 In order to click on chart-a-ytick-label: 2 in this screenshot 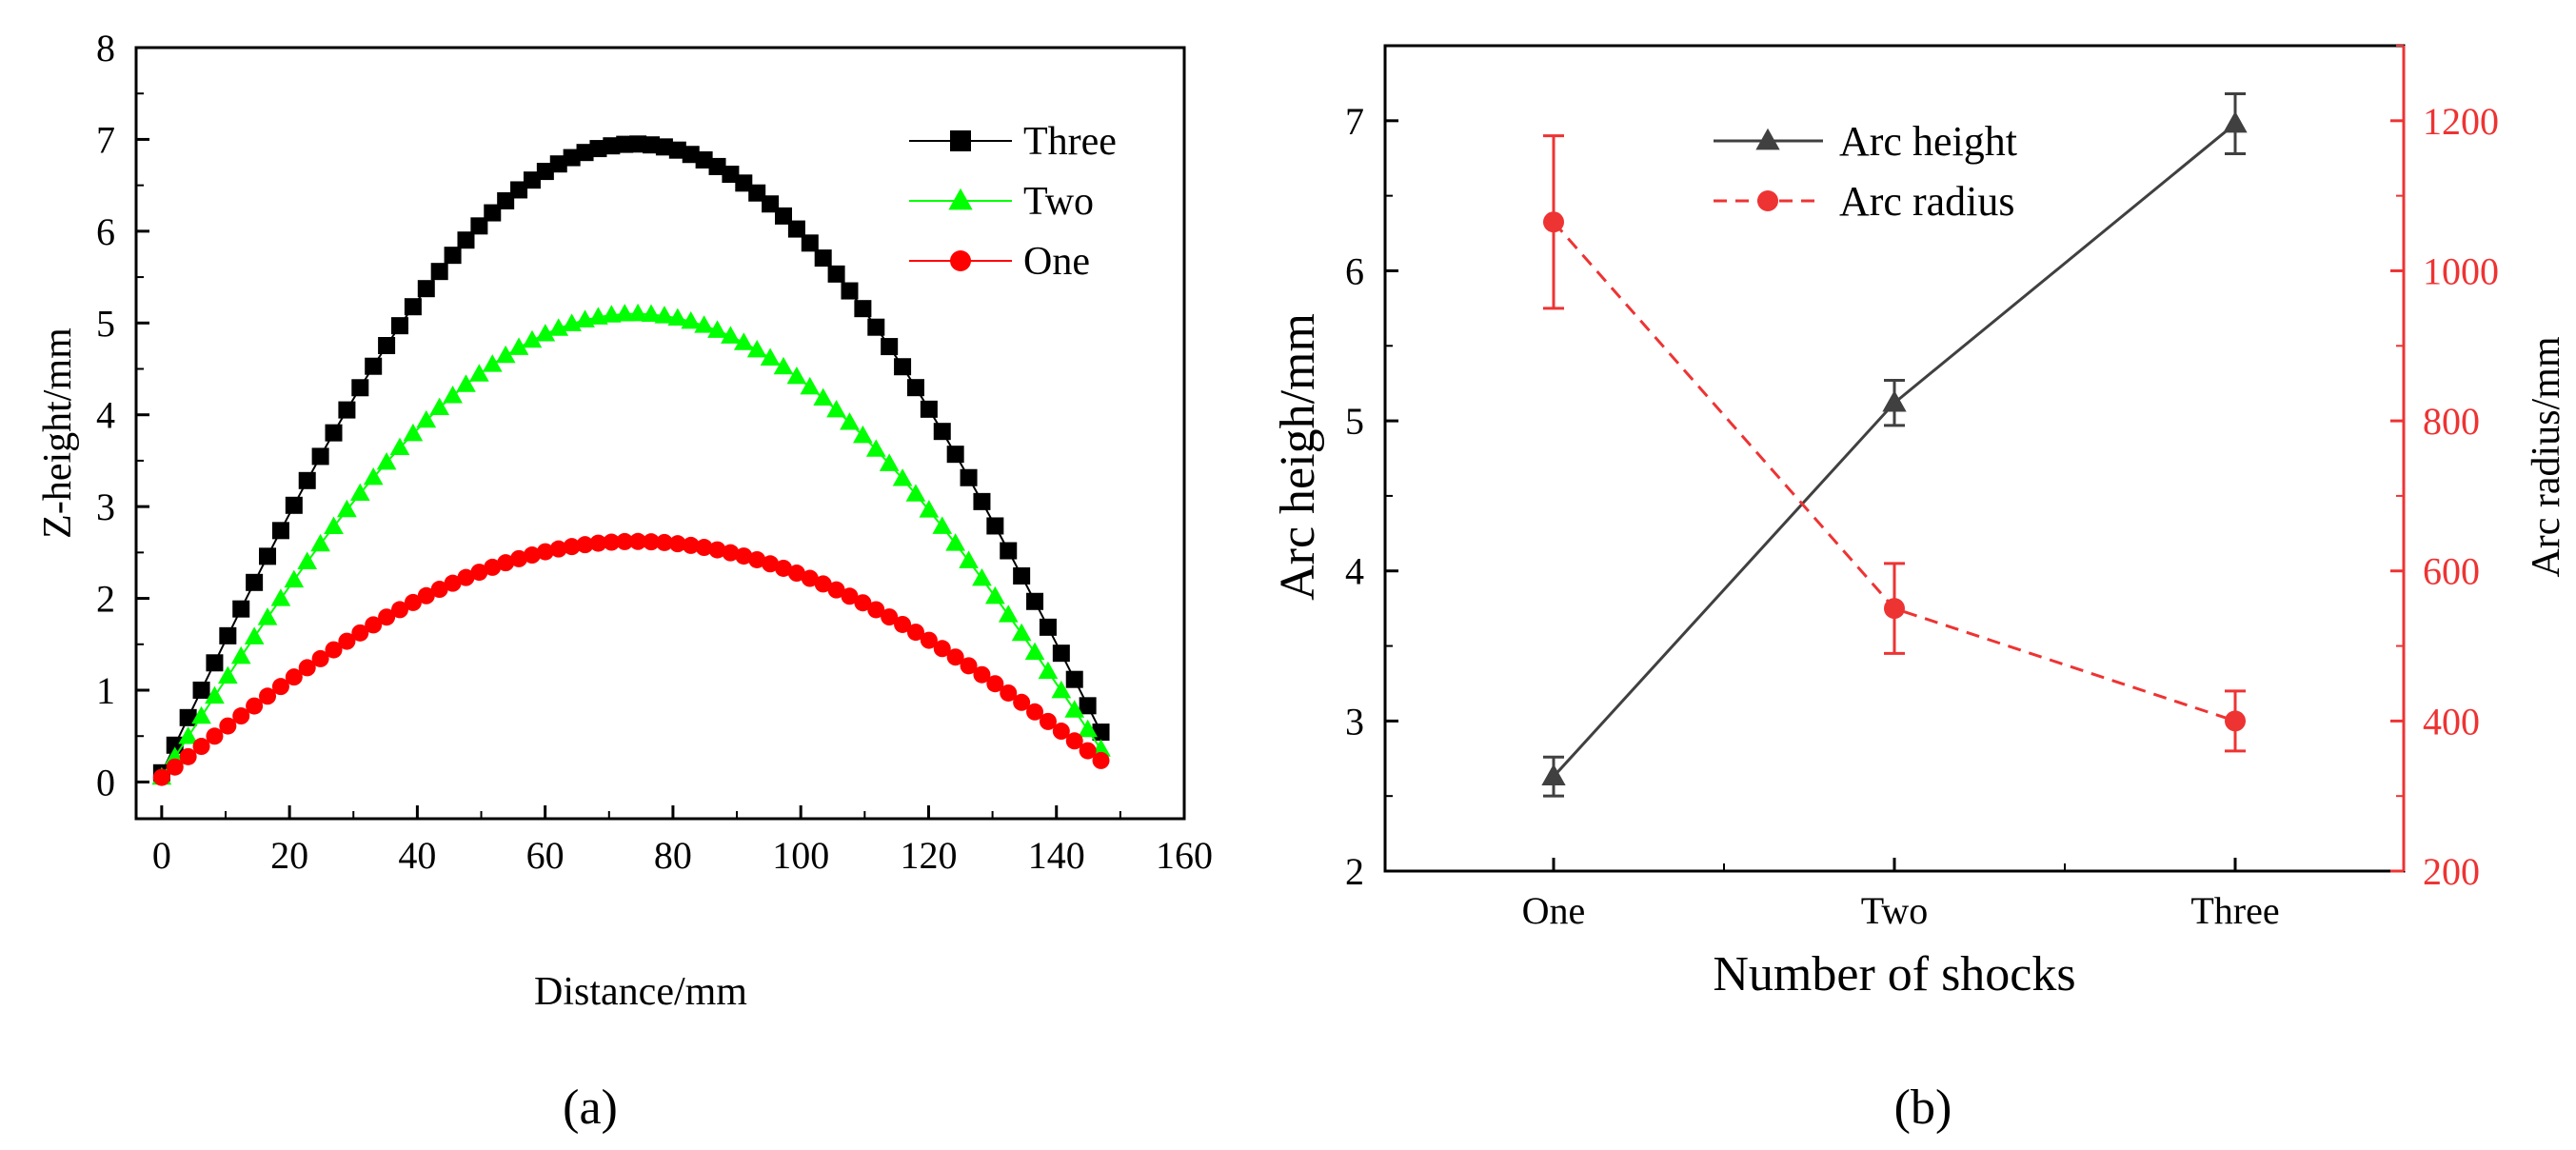, I will do `click(105, 599)`.